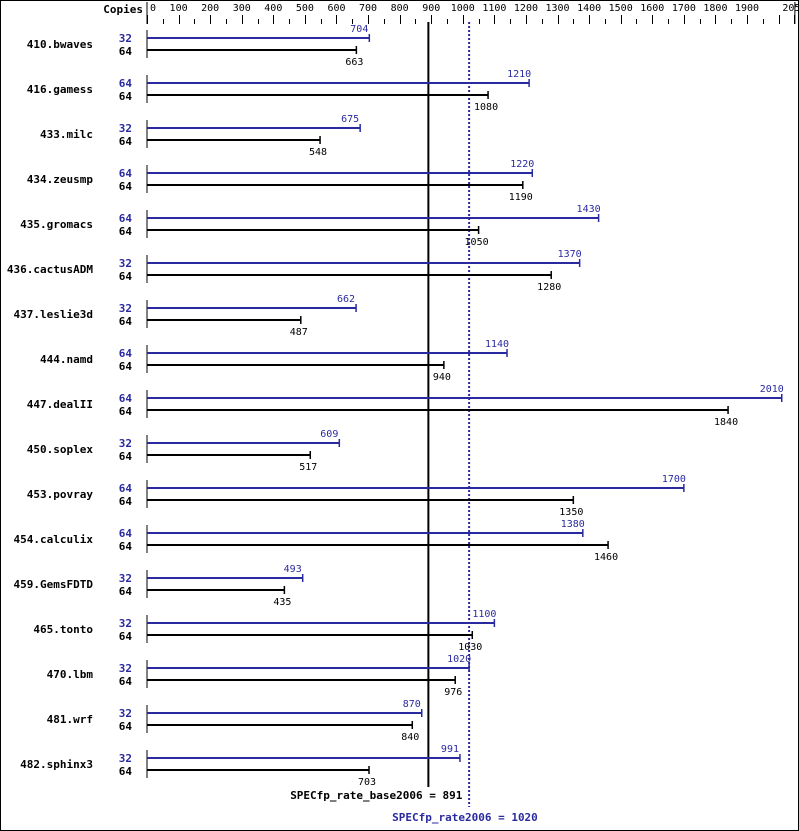  What do you see at coordinates (715, 8) in the screenshot?
I see `x-tick-label: 1800` at bounding box center [715, 8].